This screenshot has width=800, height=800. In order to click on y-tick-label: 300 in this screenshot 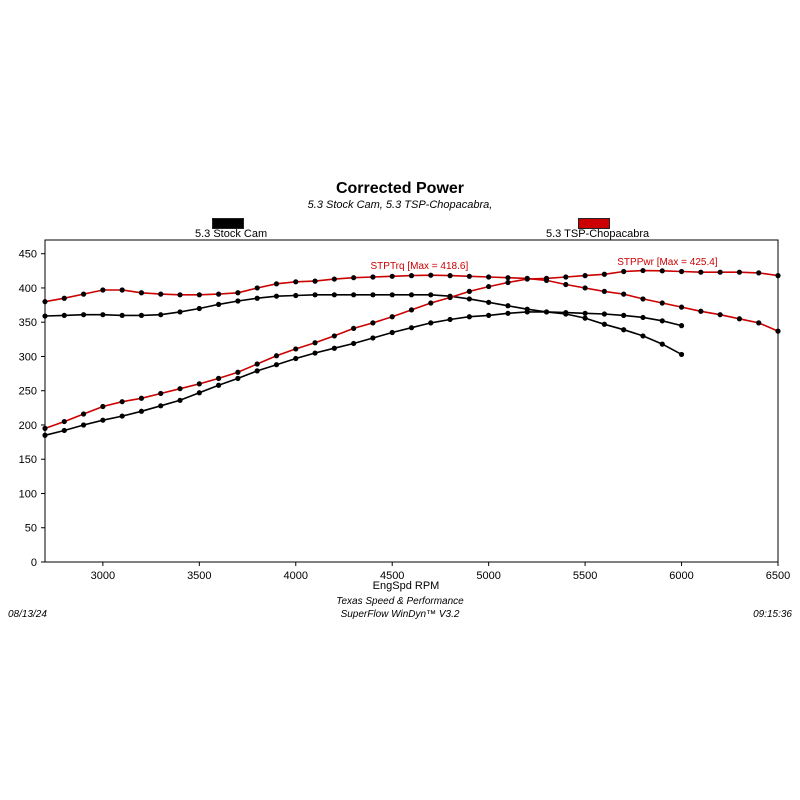, I will do `click(28, 357)`.